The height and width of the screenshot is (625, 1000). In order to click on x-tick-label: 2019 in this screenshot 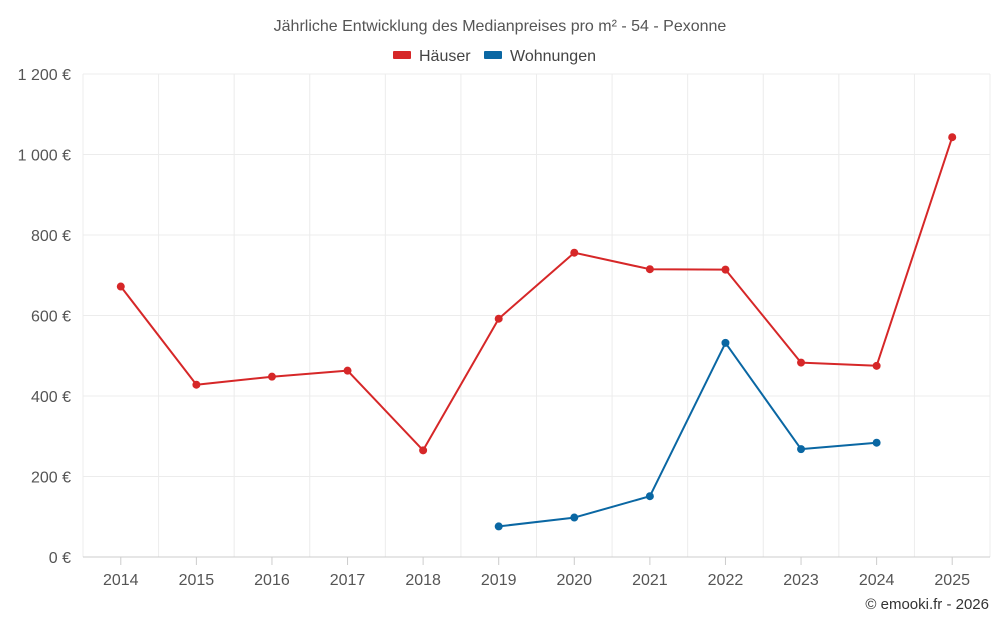, I will do `click(499, 580)`.